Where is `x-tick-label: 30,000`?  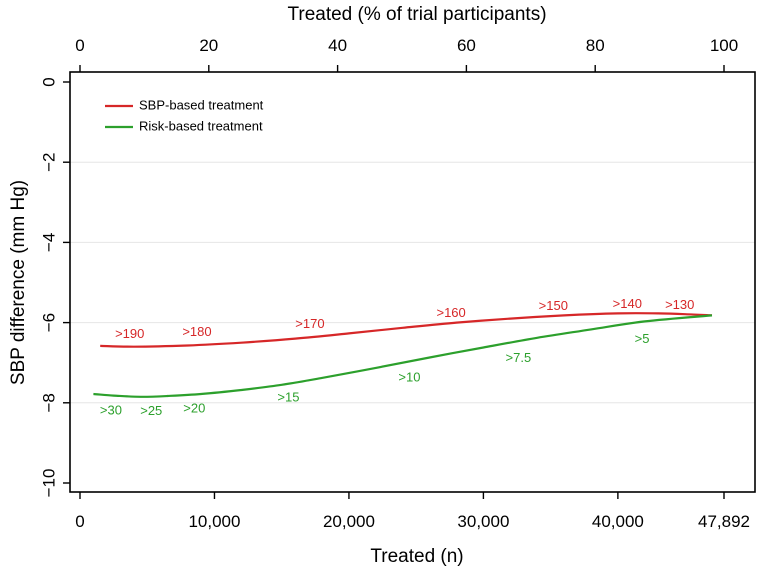 x-tick-label: 30,000 is located at coordinates (483, 521).